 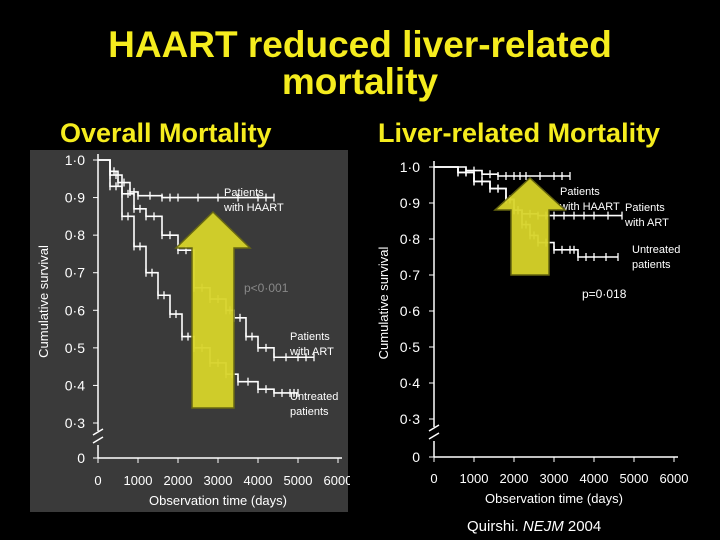 I want to click on liver-x-tick-label: 2000, so click(x=514, y=478).